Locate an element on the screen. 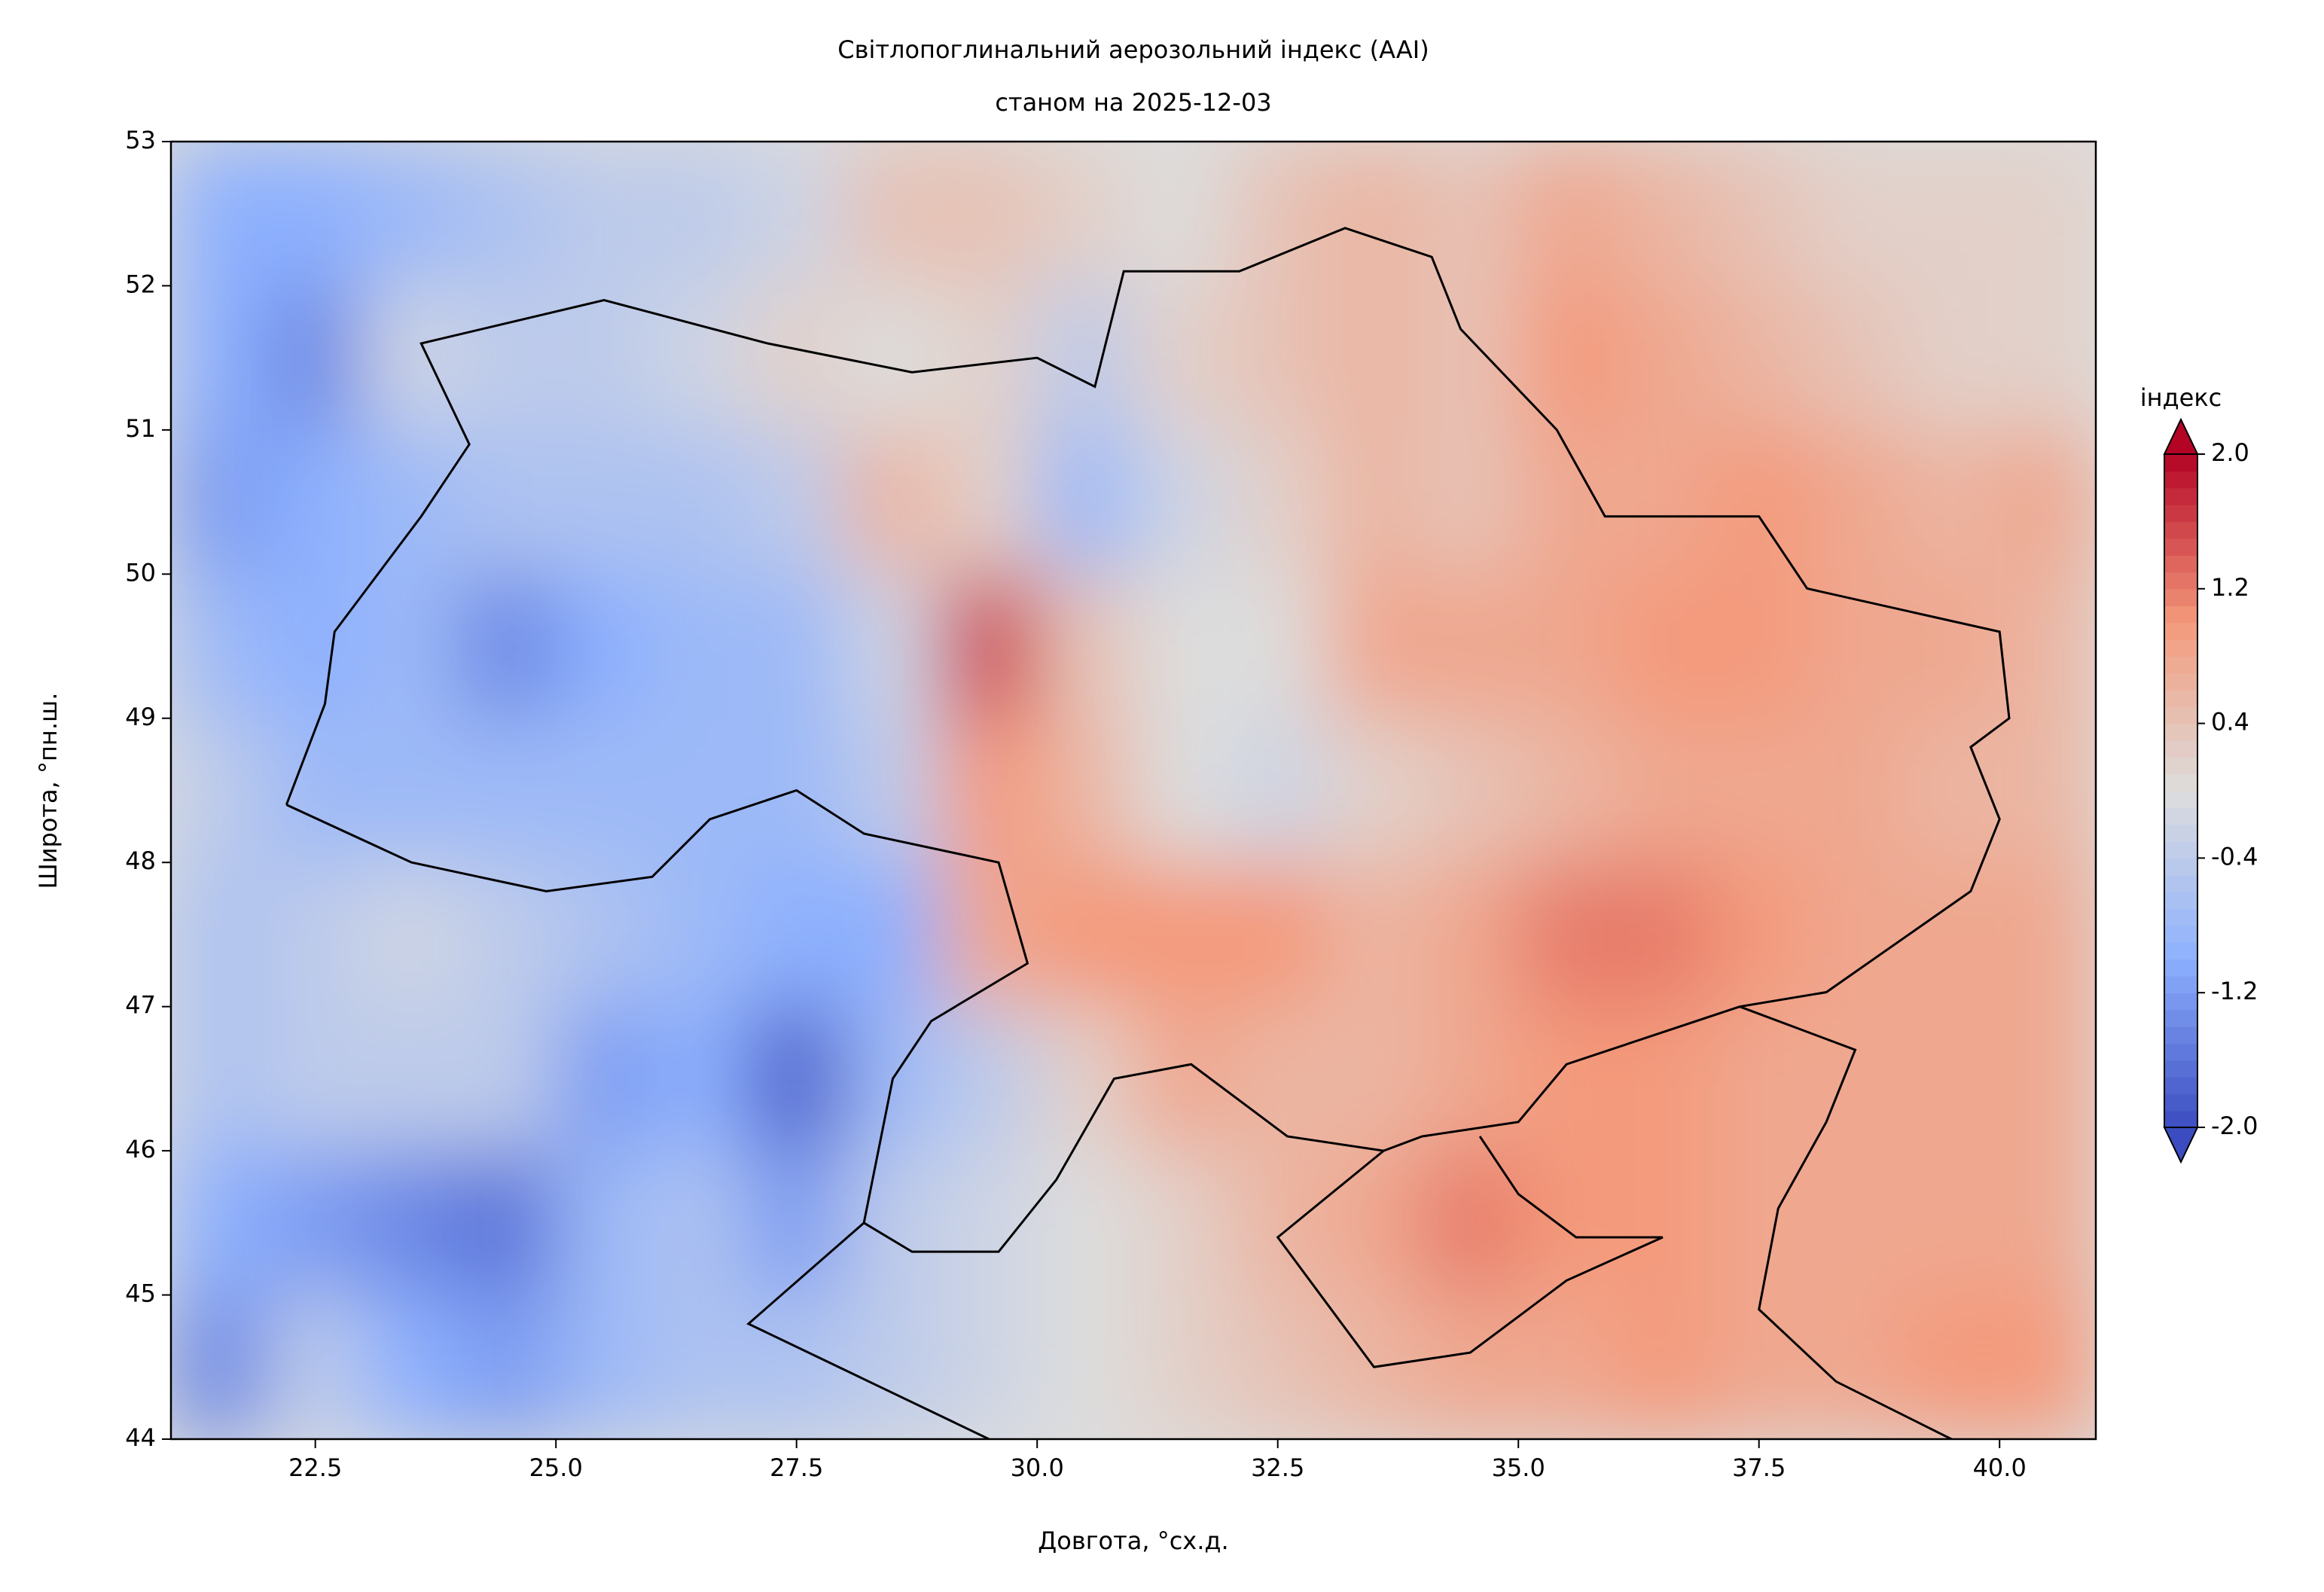 The height and width of the screenshot is (1592, 2324). x-tick-label: 37.5 is located at coordinates (1759, 1467).